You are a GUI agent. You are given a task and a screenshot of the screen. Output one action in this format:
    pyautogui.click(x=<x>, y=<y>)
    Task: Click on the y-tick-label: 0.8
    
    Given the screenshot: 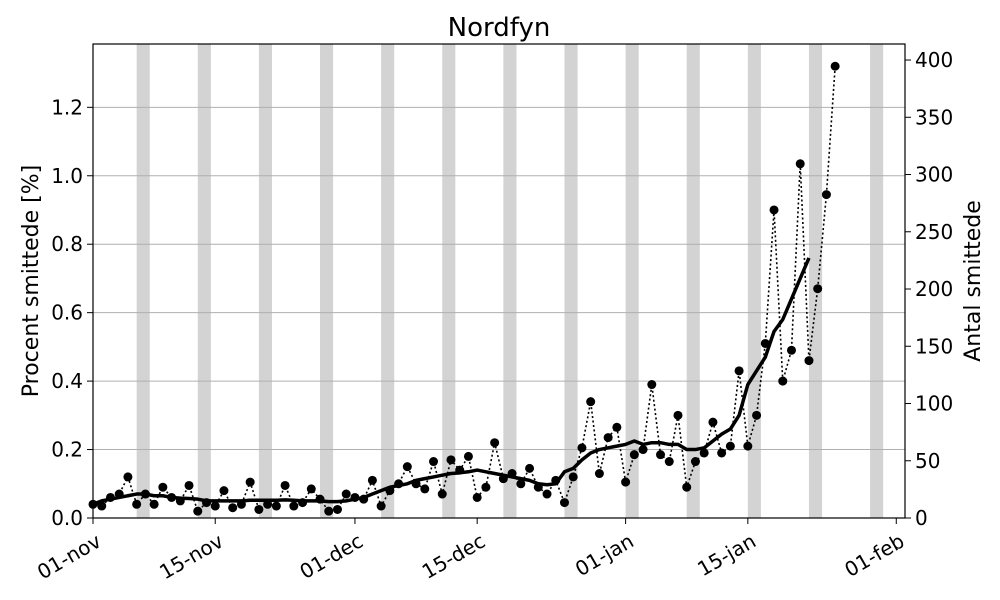 What is the action you would take?
    pyautogui.click(x=67, y=244)
    